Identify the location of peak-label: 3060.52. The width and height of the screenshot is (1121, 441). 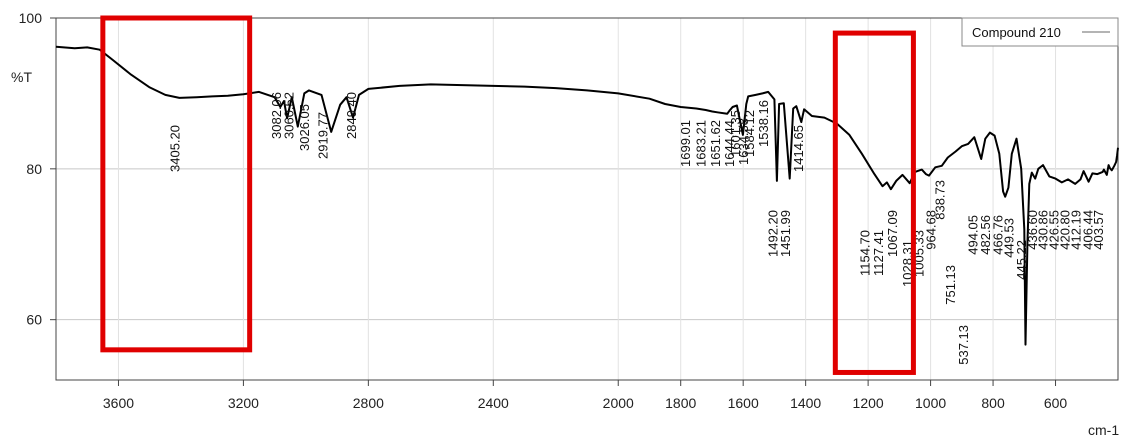
(288, 115).